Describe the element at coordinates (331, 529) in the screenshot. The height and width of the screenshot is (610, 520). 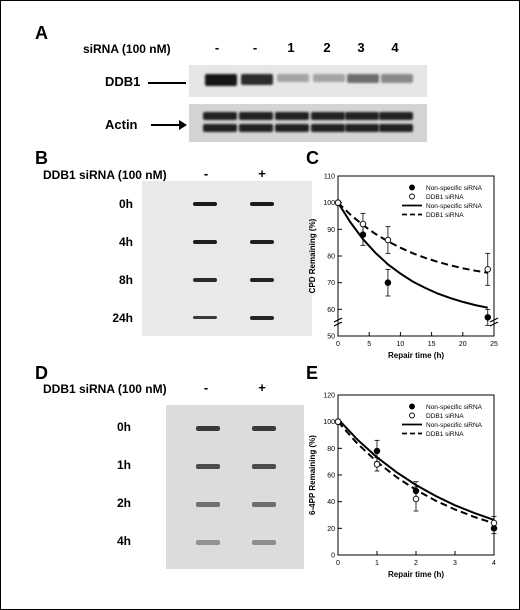
I see `y-tick-label: 20` at that location.